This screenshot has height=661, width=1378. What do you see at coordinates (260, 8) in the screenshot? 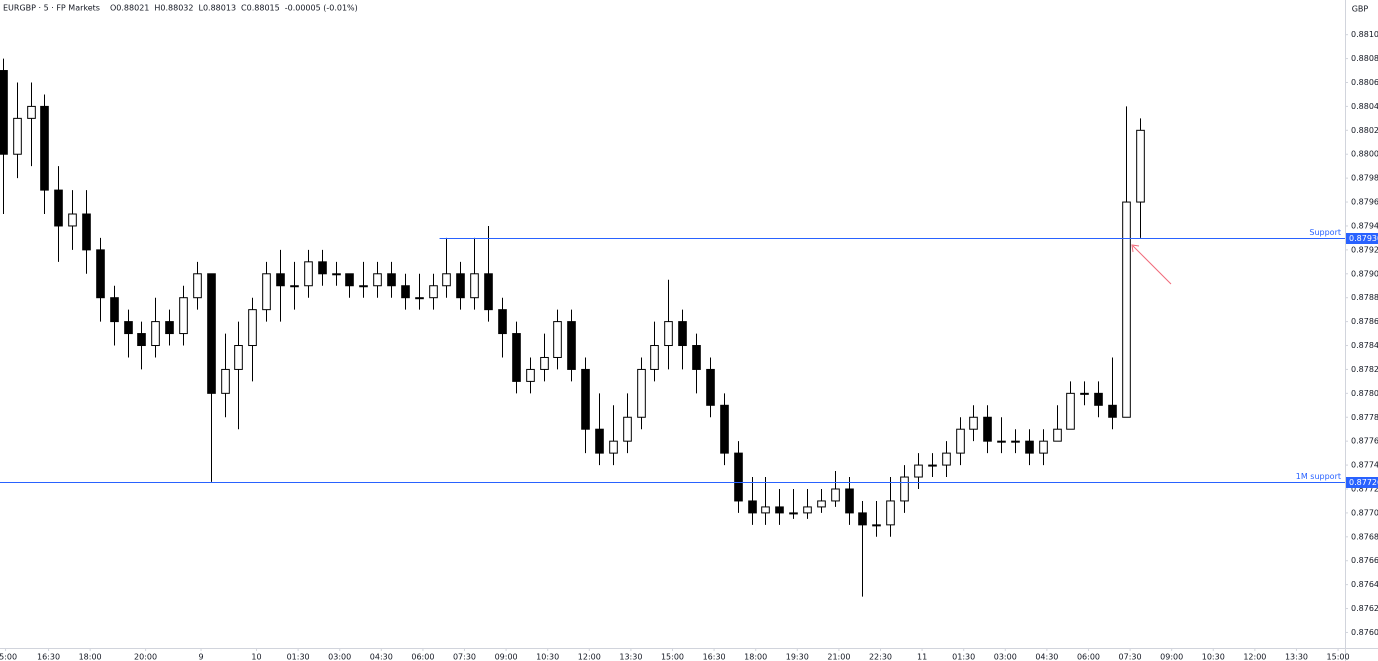
I see `ohlc-value: C0.88015` at bounding box center [260, 8].